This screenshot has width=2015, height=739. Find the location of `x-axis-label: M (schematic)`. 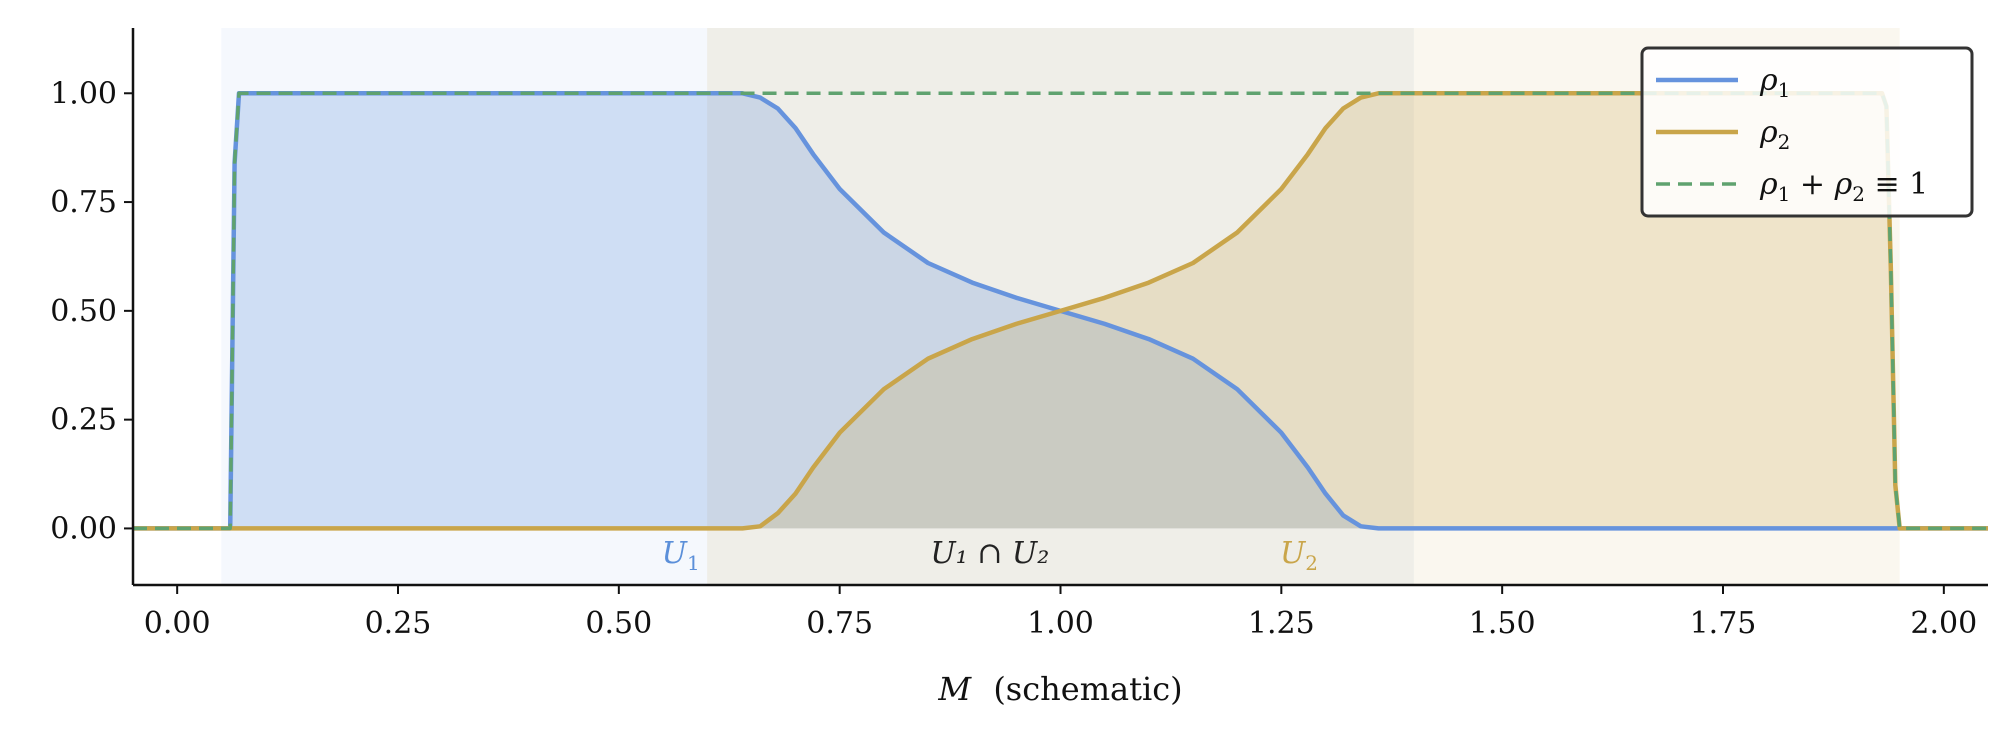

x-axis-label: M (schematic) is located at coordinates (1059, 689).